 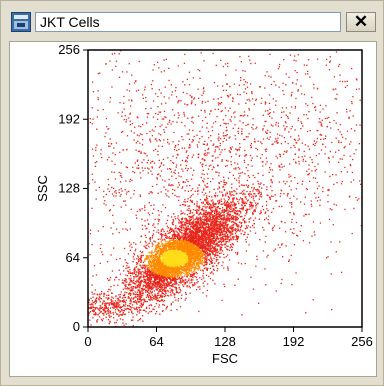 What do you see at coordinates (188, 22) in the screenshot?
I see `window-title-field: JKT Cells` at bounding box center [188, 22].